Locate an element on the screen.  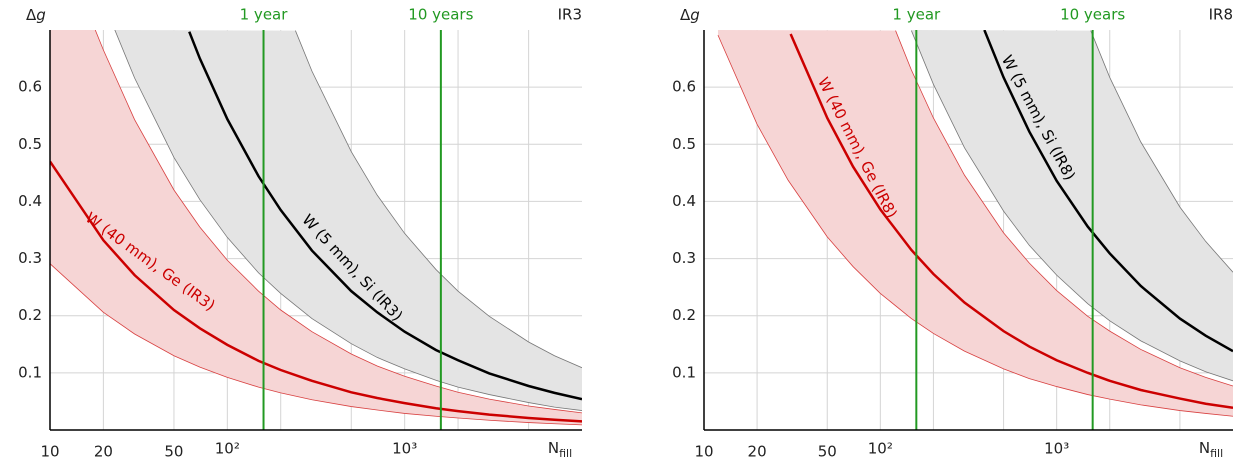
series-line is located at coordinates (1108, 191).